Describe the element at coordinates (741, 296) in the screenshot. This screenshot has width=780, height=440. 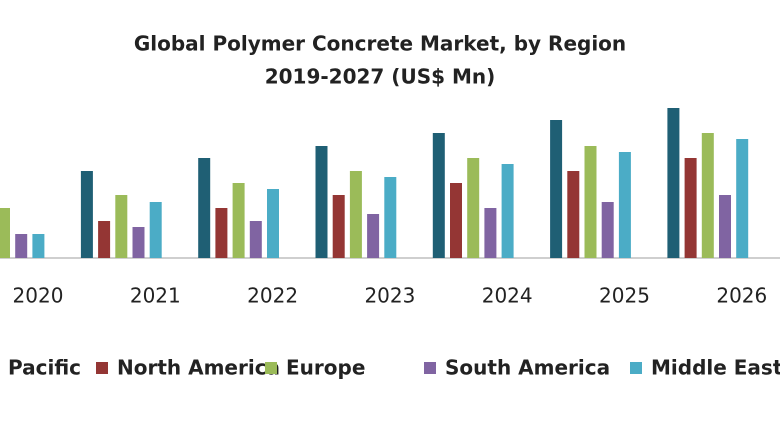
I see `x-tick-label: 2026` at that location.